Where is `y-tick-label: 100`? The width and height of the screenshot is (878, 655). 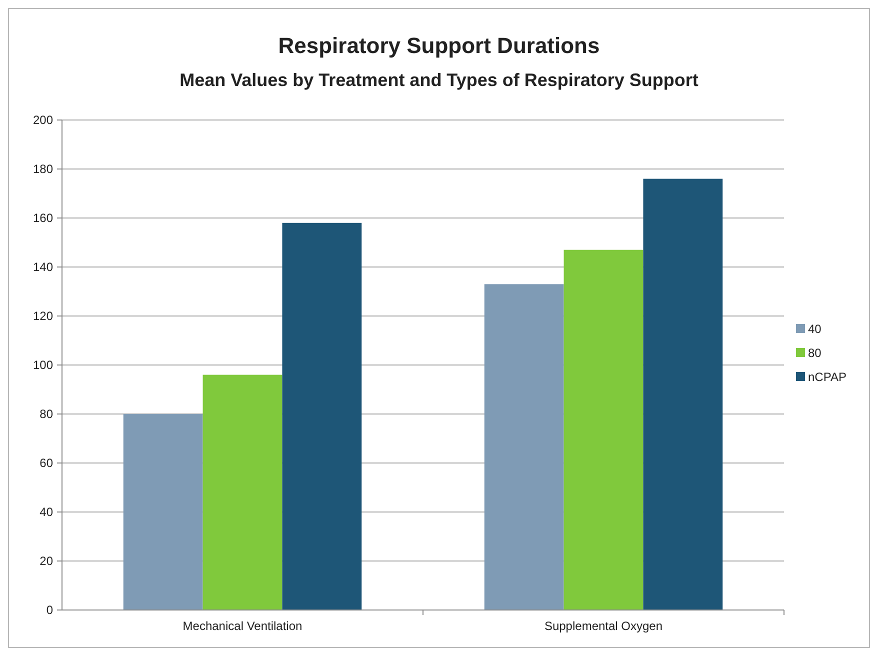 y-tick-label: 100 is located at coordinates (43, 365).